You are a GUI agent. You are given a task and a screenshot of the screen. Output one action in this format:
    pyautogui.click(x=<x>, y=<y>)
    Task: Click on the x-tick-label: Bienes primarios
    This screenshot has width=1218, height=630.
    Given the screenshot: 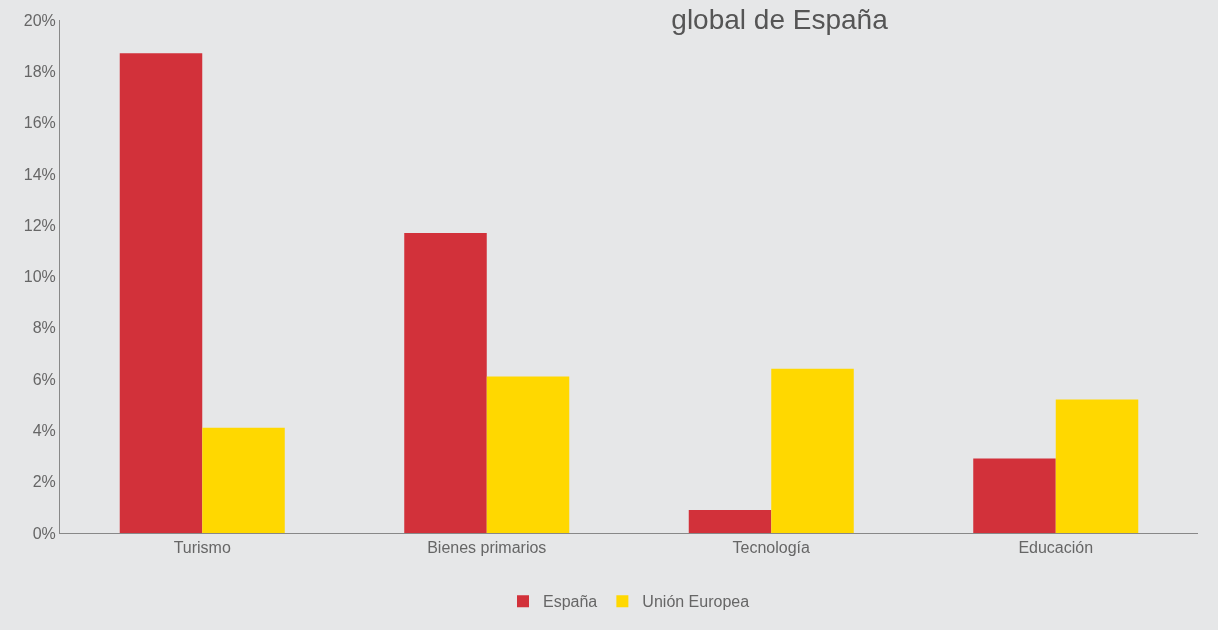 What is the action you would take?
    pyautogui.click(x=487, y=548)
    